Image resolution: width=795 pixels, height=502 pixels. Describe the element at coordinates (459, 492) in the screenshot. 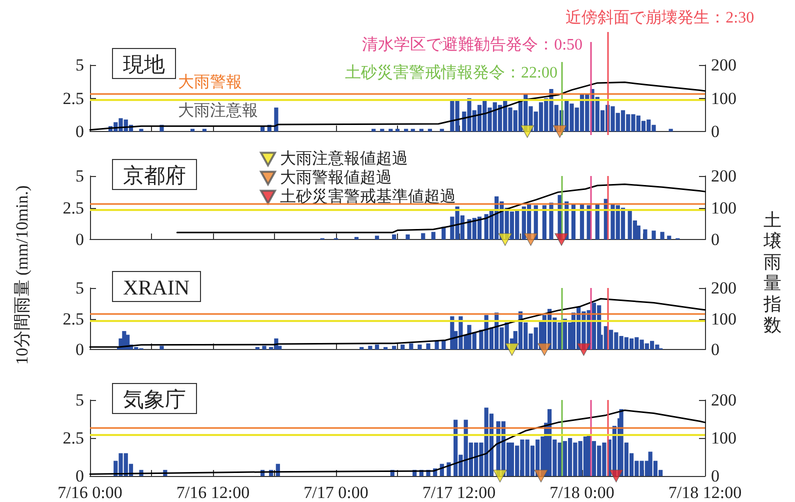

I see `x-tick-label: 7/17 12:00` at that location.